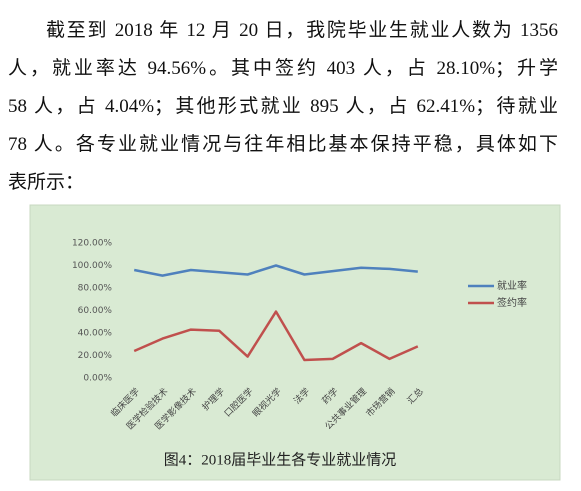 The height and width of the screenshot is (491, 581). I want to click on text-line: 截至到 2018 年 12 月 20 日，我院毕业生就业人数为 1356, so click(302, 30).